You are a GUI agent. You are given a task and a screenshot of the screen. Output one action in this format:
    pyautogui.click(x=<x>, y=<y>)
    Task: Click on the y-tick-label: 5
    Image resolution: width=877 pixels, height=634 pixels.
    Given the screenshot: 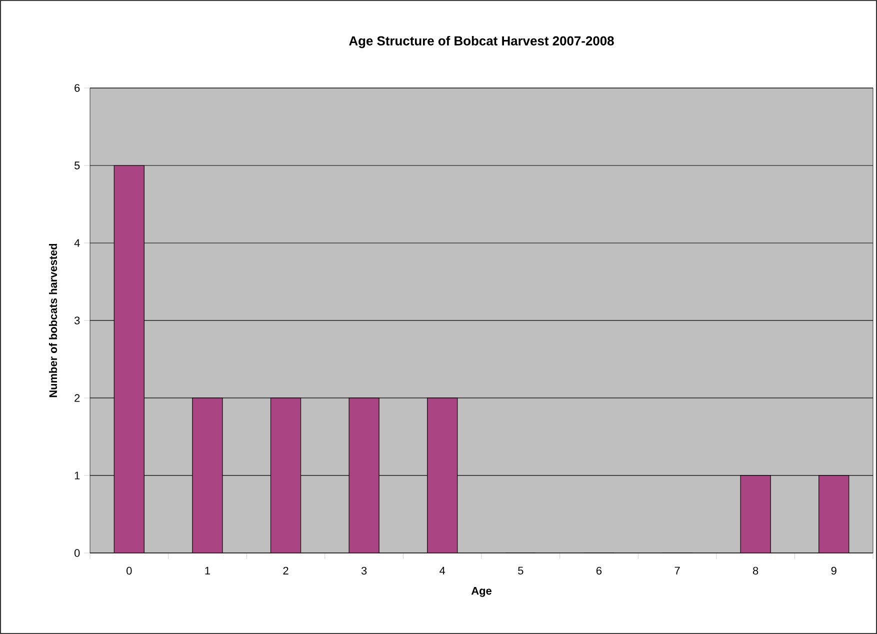 What is the action you would take?
    pyautogui.click(x=77, y=166)
    